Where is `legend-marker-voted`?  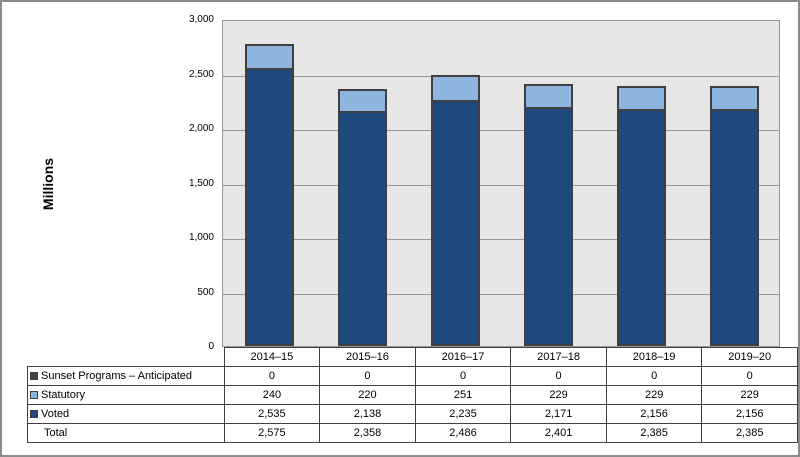 legend-marker-voted is located at coordinates (34, 414).